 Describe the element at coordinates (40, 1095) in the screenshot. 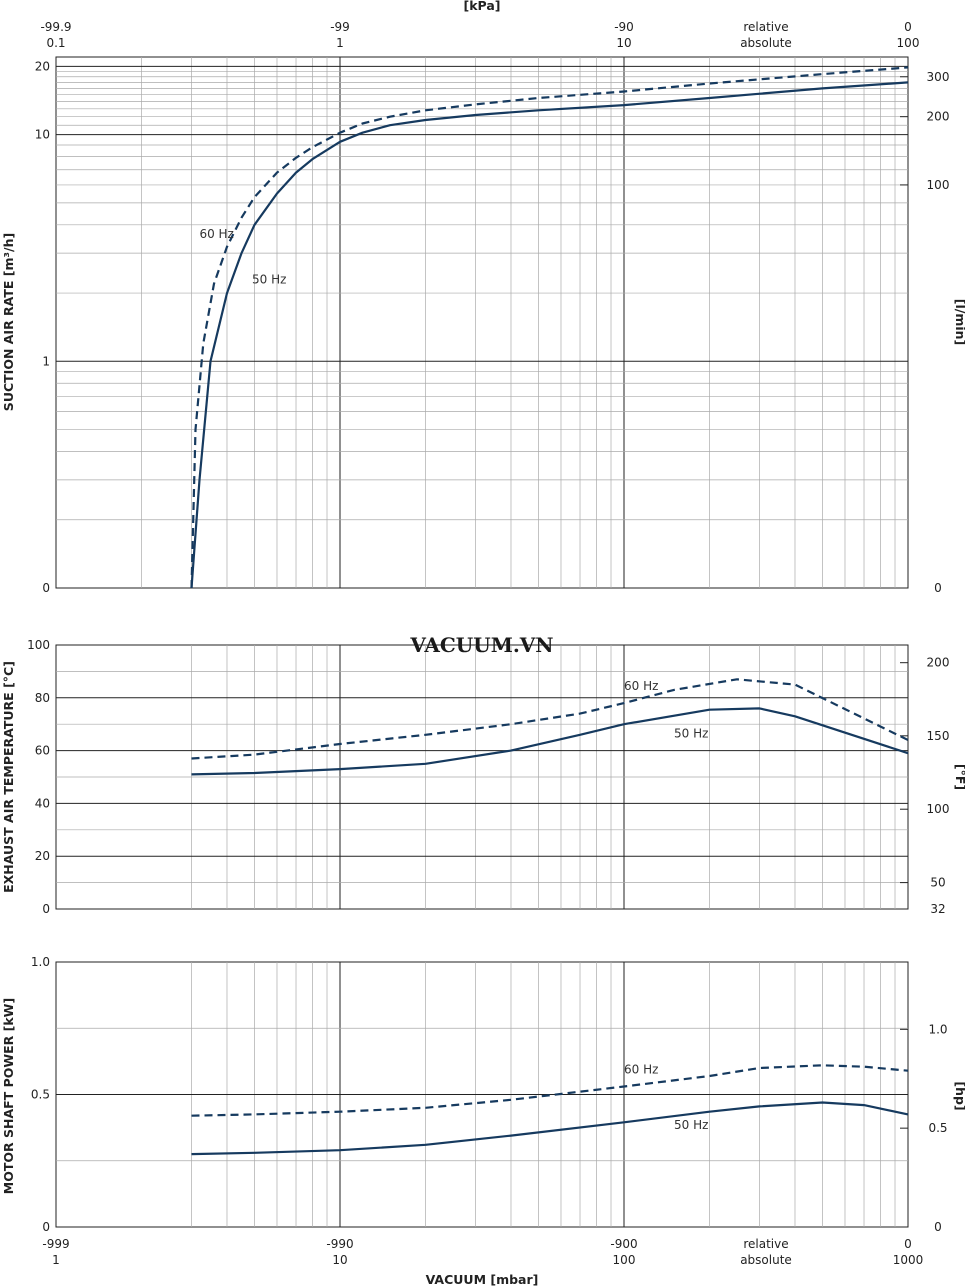

I see `y-tick-label: 0.5` at that location.